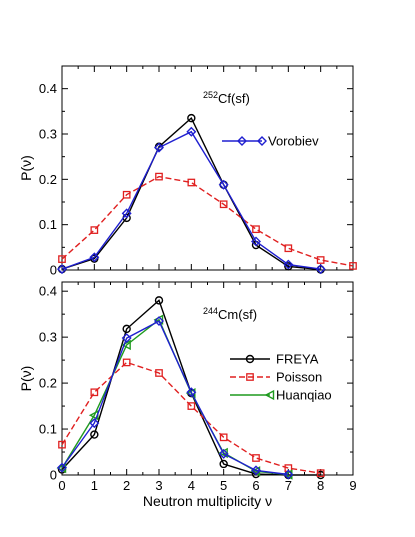  What do you see at coordinates (297, 359) in the screenshot?
I see `legend-label-freya: FREYA` at bounding box center [297, 359].